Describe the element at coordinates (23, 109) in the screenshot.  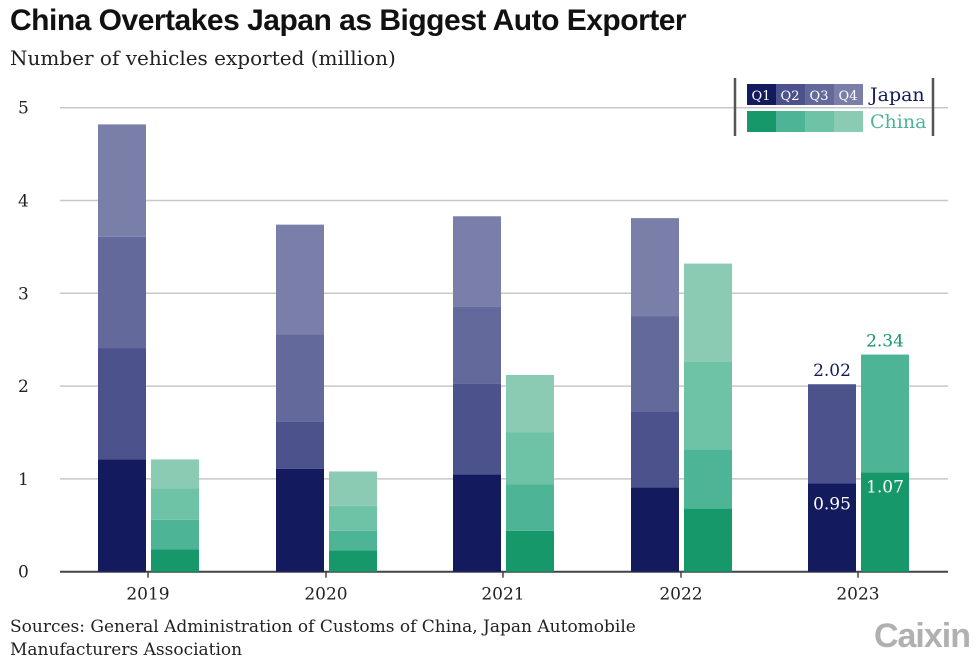
I see `y-tick-label: 5` at that location.